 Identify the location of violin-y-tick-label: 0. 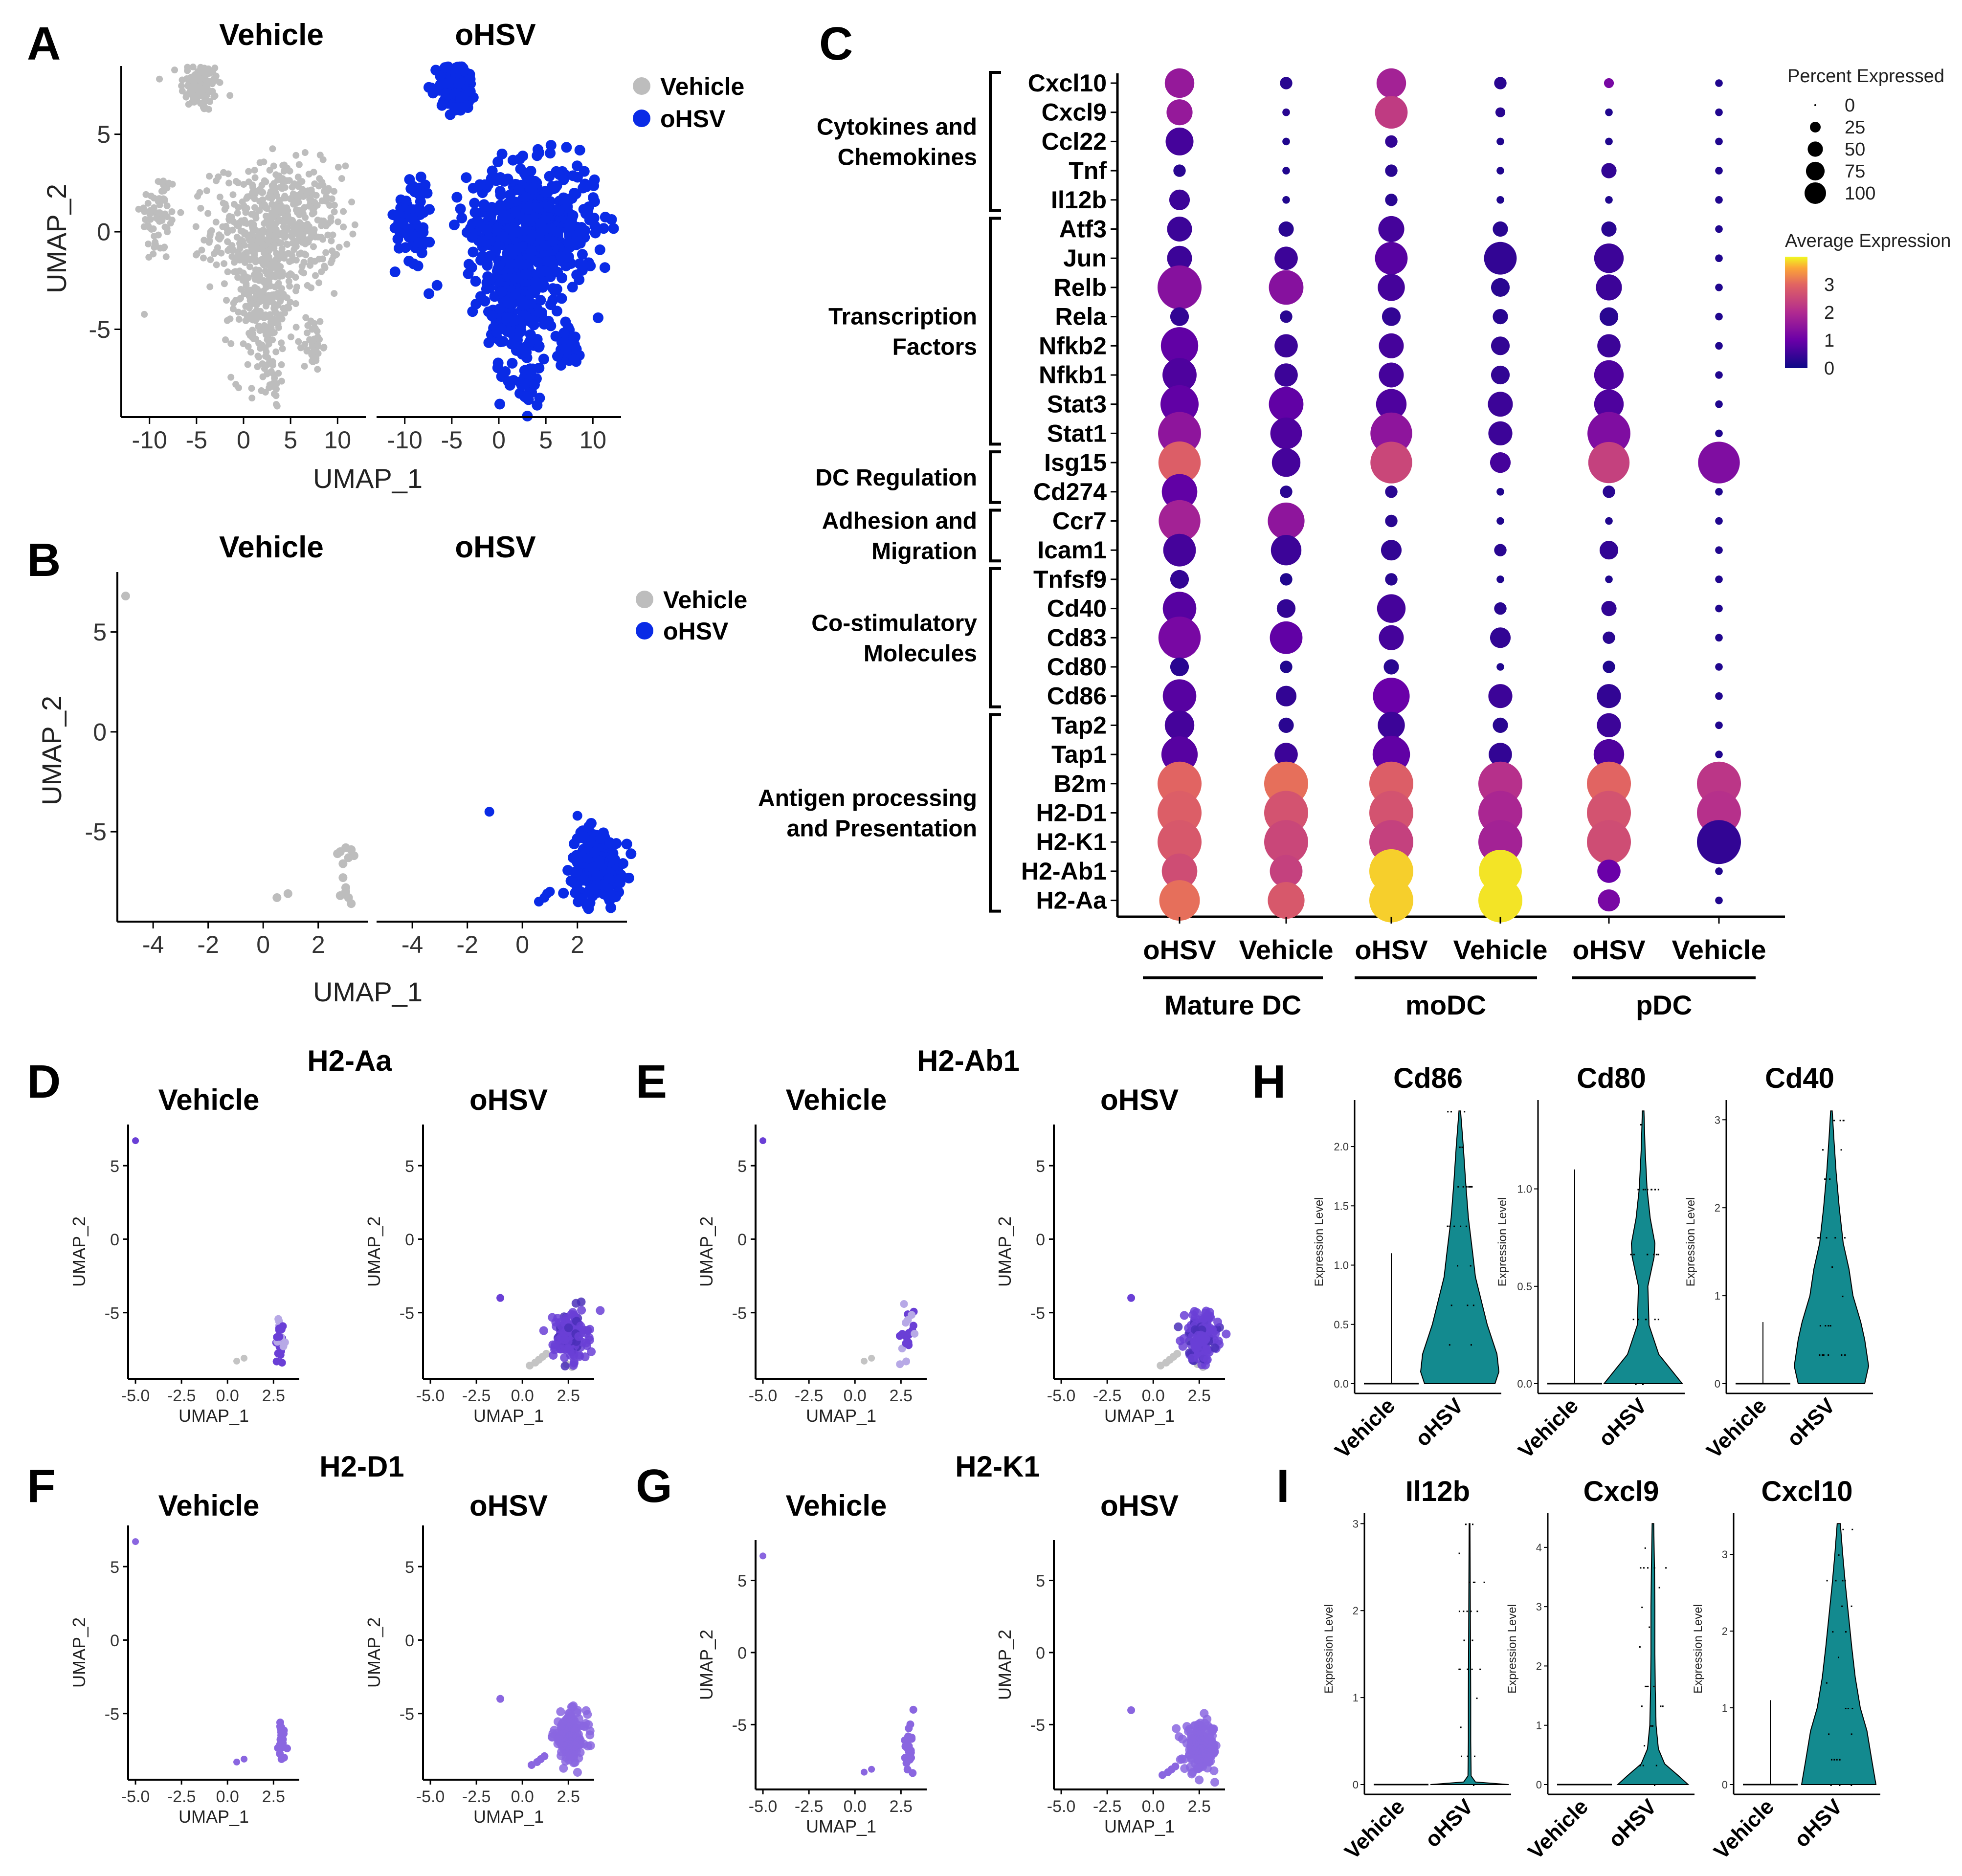
(1539, 1785).